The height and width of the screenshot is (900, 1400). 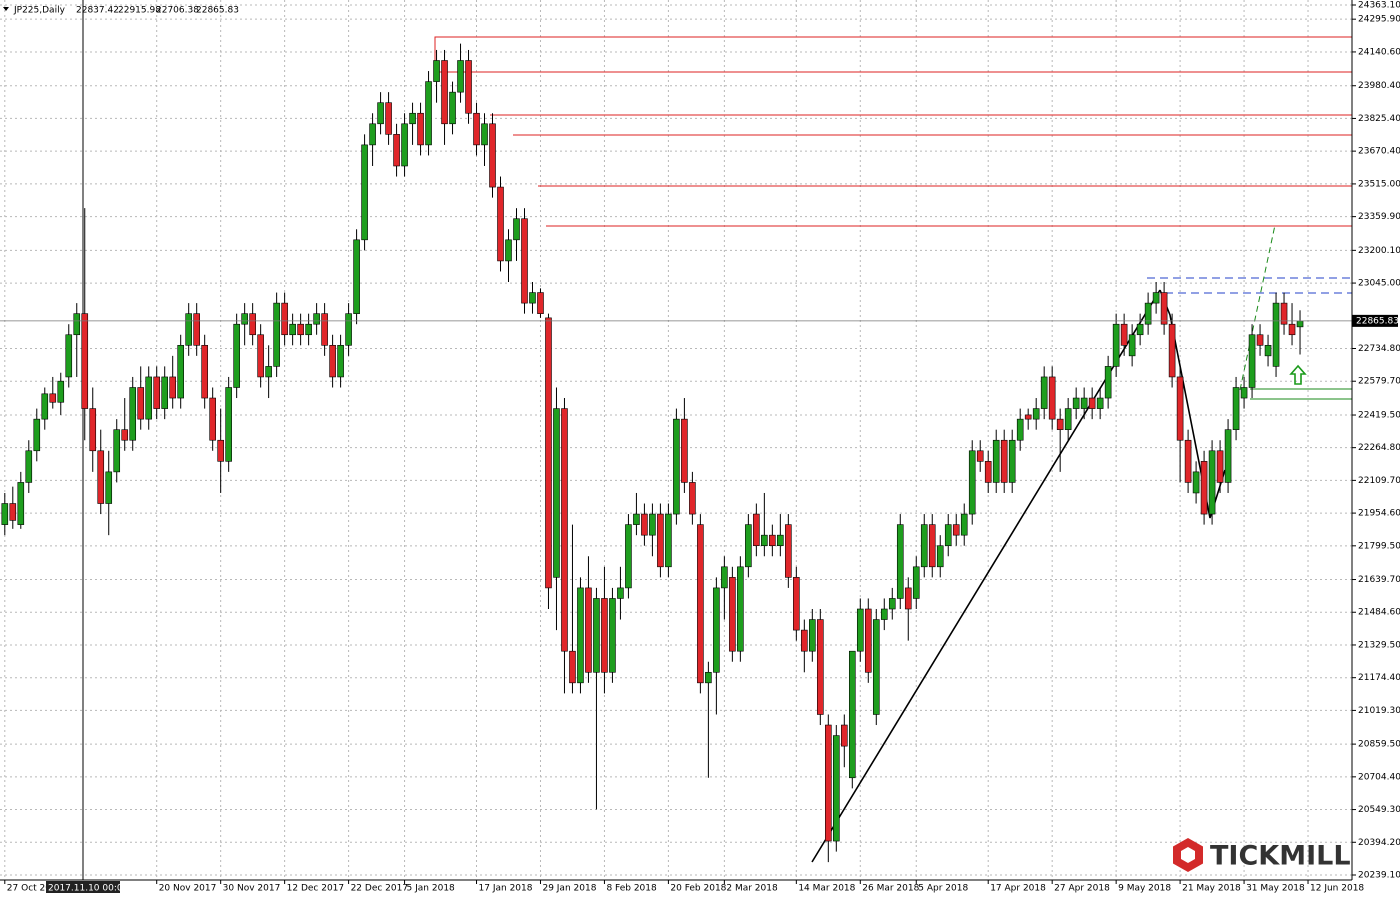 I want to click on y-tick-label: 22264.80, so click(x=1379, y=448).